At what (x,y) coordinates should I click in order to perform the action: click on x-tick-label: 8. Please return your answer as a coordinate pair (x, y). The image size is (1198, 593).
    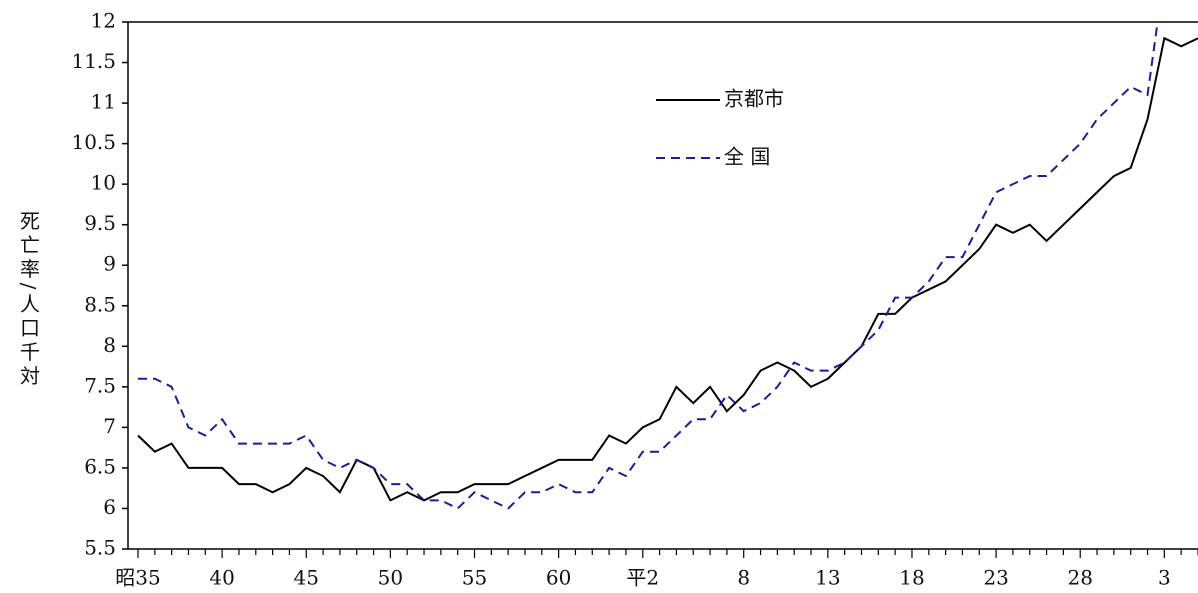
    Looking at the image, I should click on (743, 578).